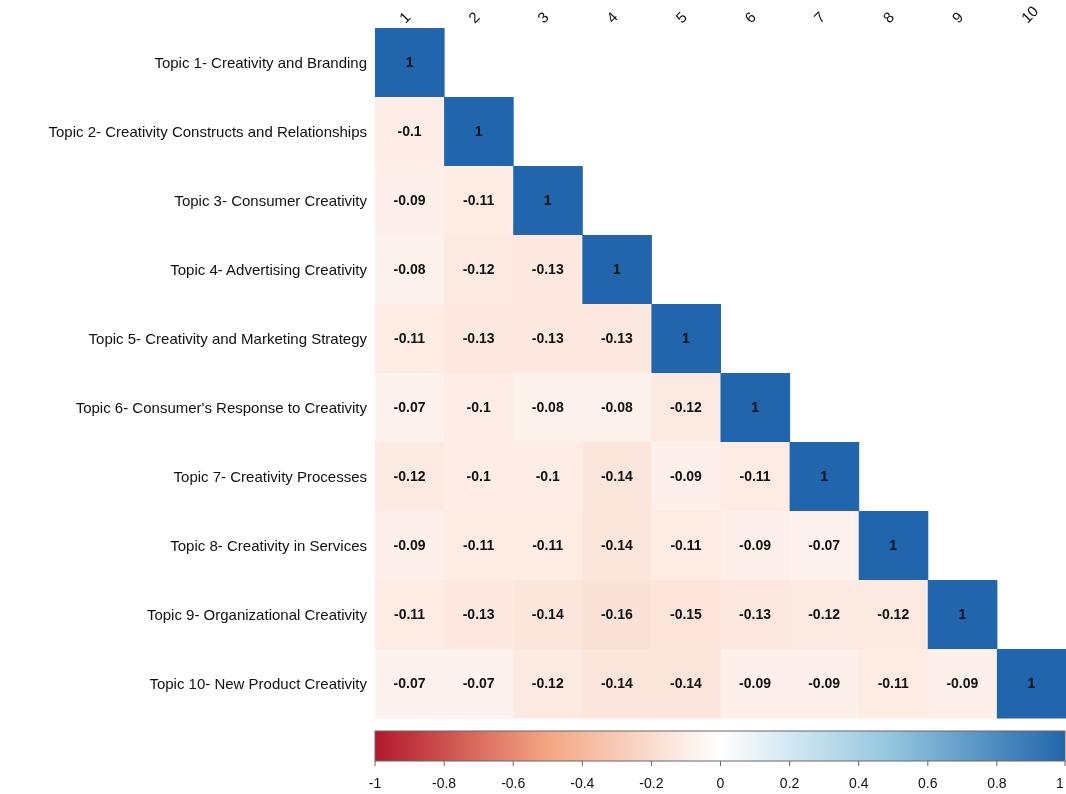 This screenshot has height=794, width=1066. Describe the element at coordinates (789, 783) in the screenshot. I see `color-bar-label: 0.2` at that location.